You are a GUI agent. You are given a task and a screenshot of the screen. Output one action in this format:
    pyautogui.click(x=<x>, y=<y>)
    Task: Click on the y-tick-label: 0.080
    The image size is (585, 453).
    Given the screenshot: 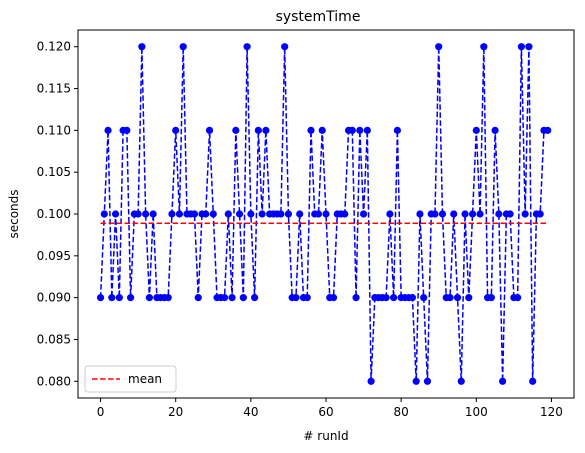 What is the action you would take?
    pyautogui.click(x=54, y=381)
    